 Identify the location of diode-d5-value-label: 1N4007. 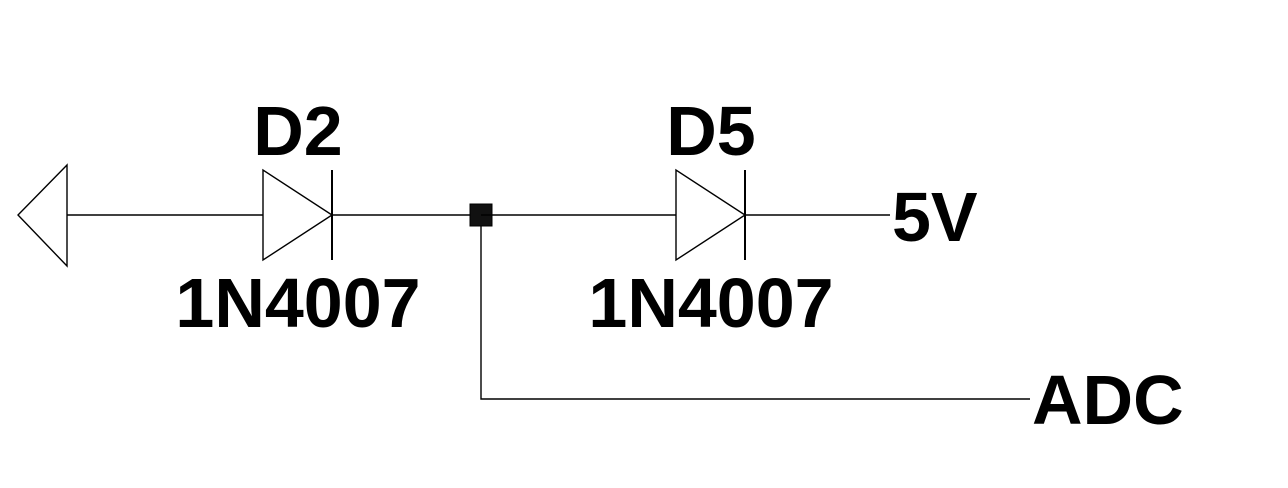
(710, 303).